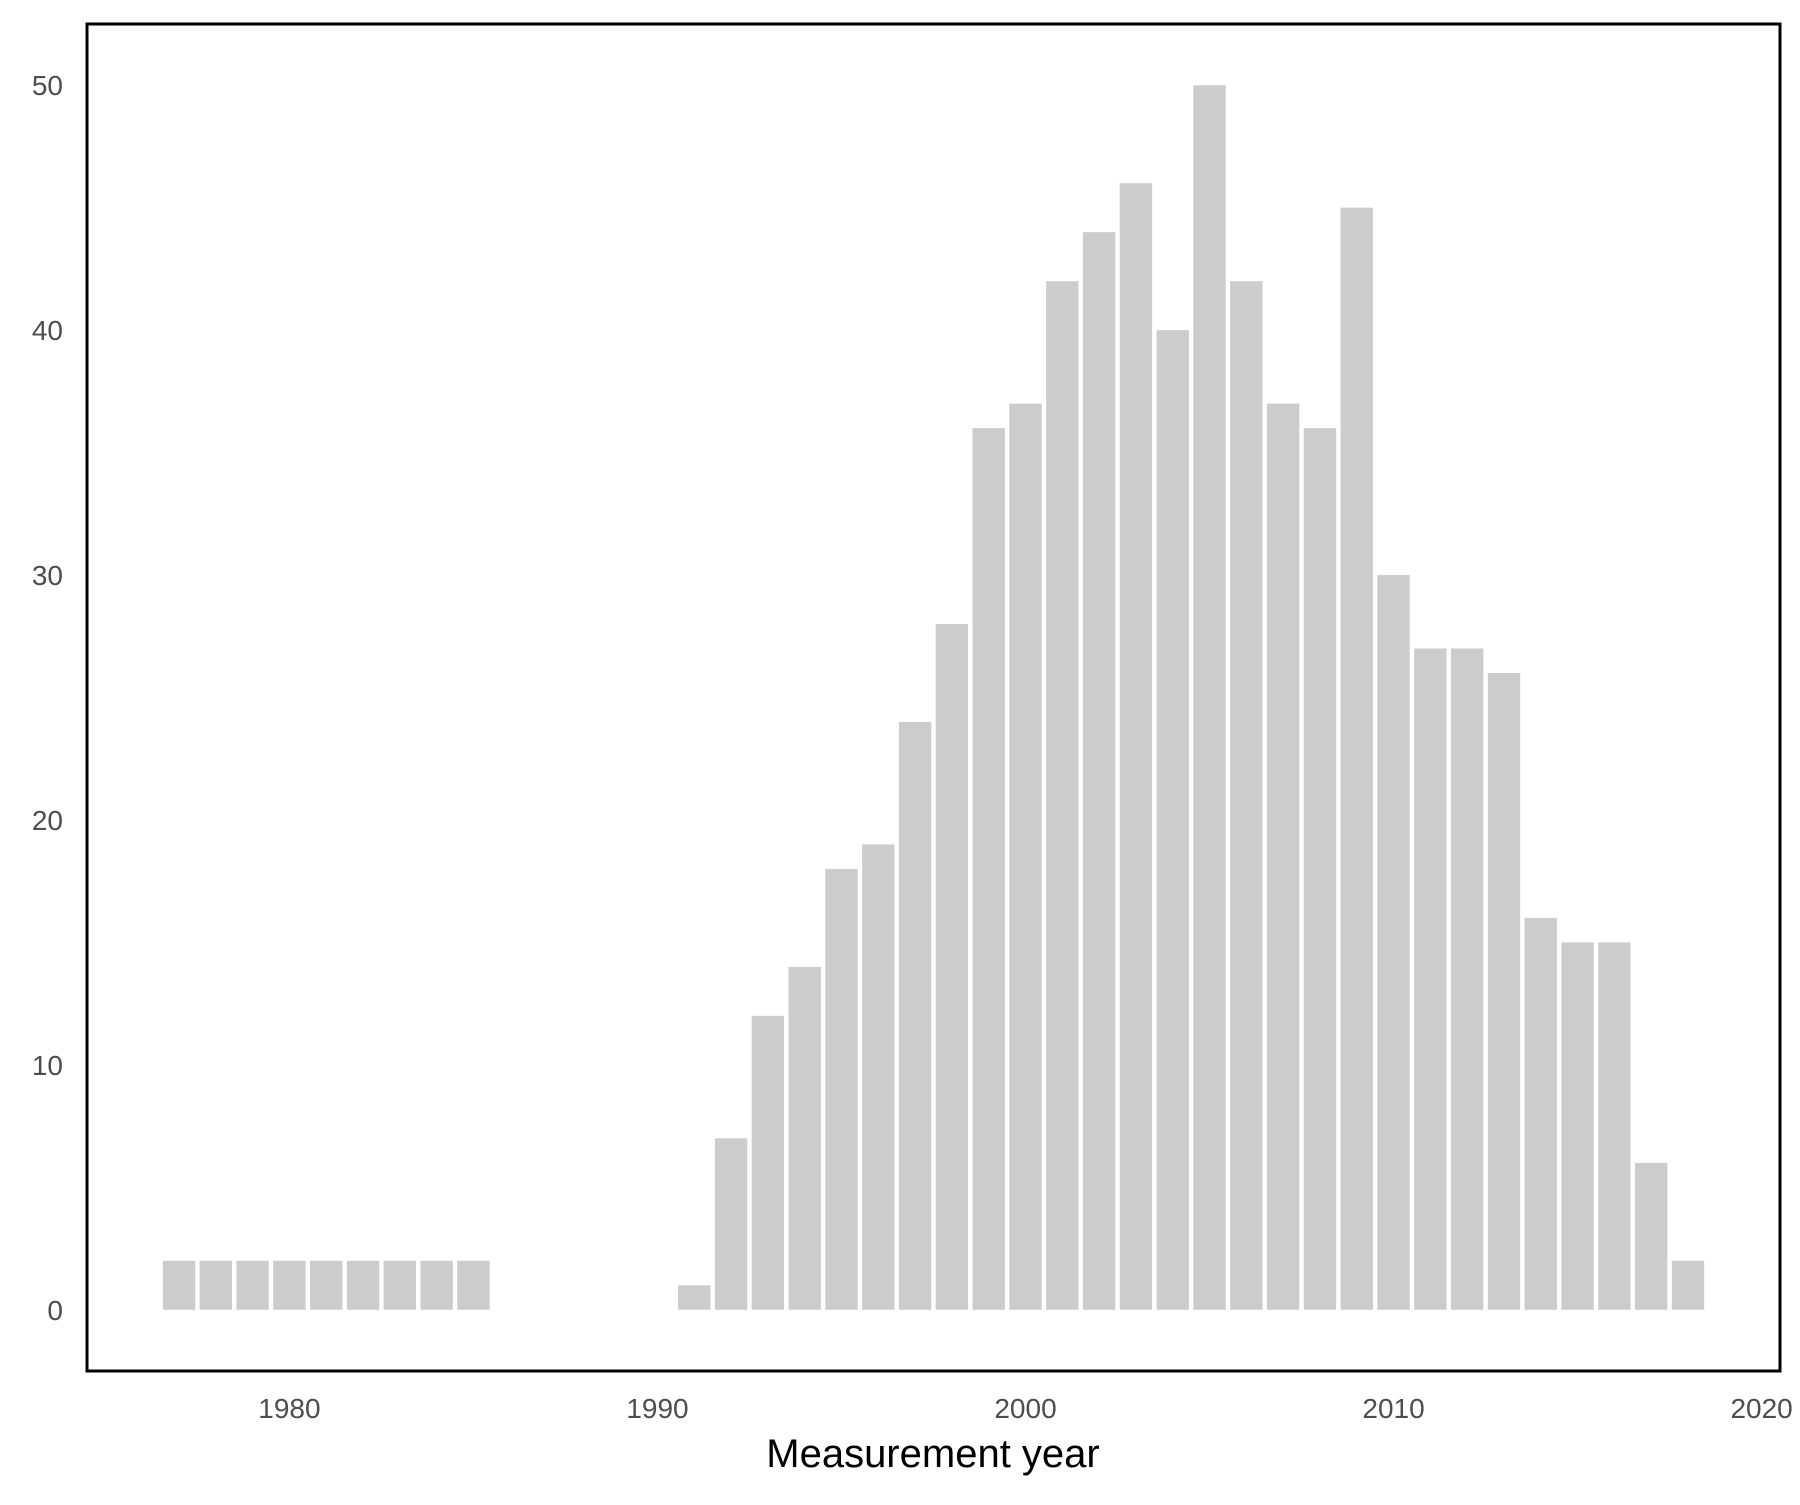  Describe the element at coordinates (657, 1408) in the screenshot. I see `x-tick-label: 1990` at that location.